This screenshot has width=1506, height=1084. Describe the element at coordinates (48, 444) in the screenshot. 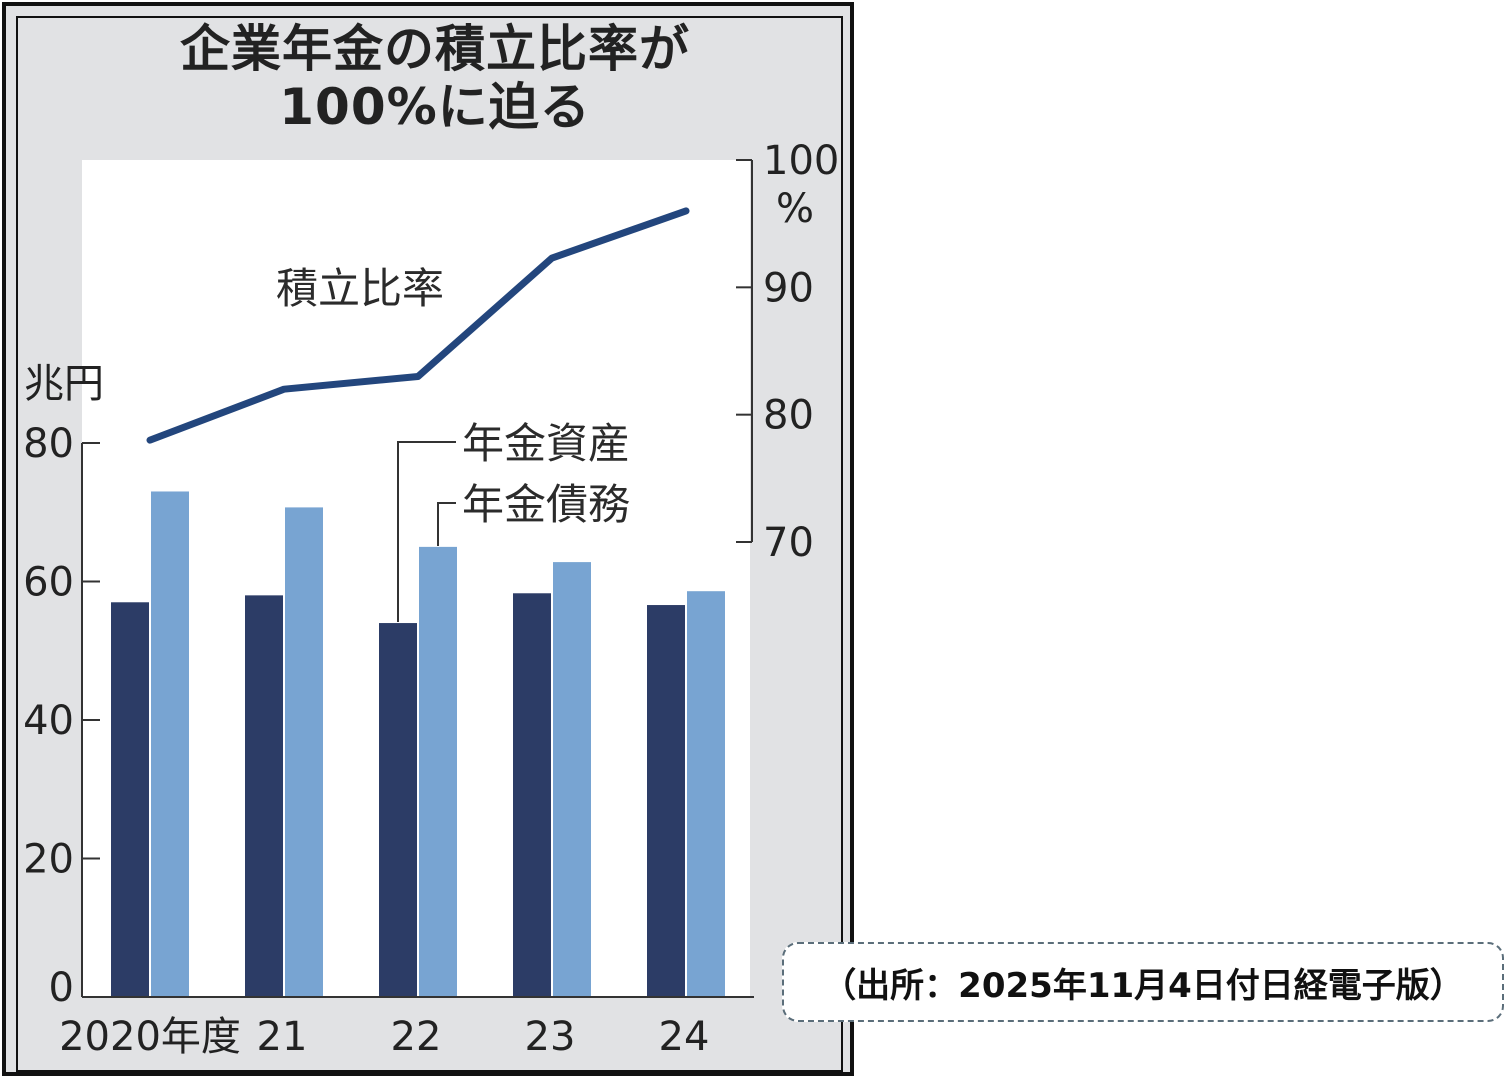

I see `left-axis-label-4: 80` at that location.